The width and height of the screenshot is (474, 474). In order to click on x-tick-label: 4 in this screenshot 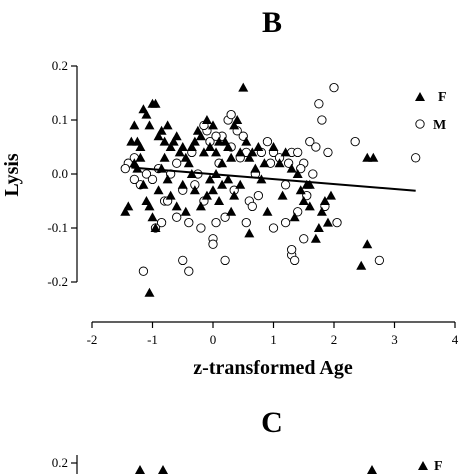, I will do `click(455, 339)`.